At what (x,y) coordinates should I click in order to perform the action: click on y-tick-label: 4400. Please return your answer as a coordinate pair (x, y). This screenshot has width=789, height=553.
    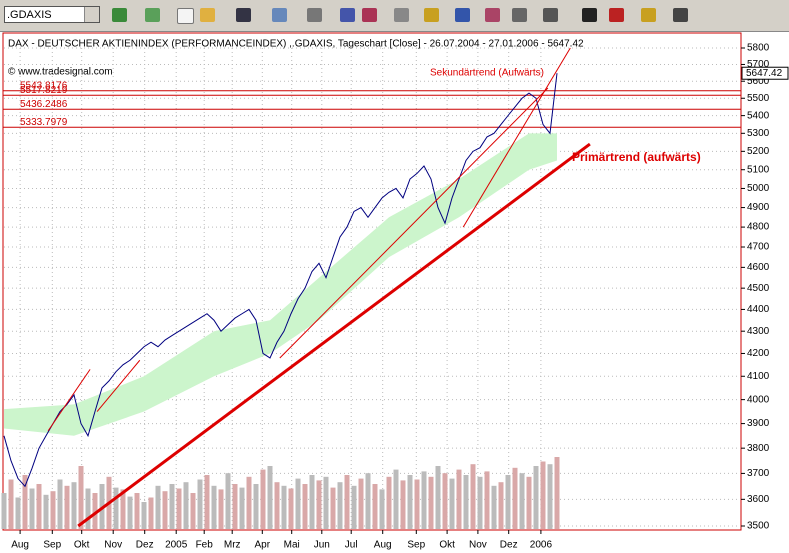
    Looking at the image, I should click on (758, 309).